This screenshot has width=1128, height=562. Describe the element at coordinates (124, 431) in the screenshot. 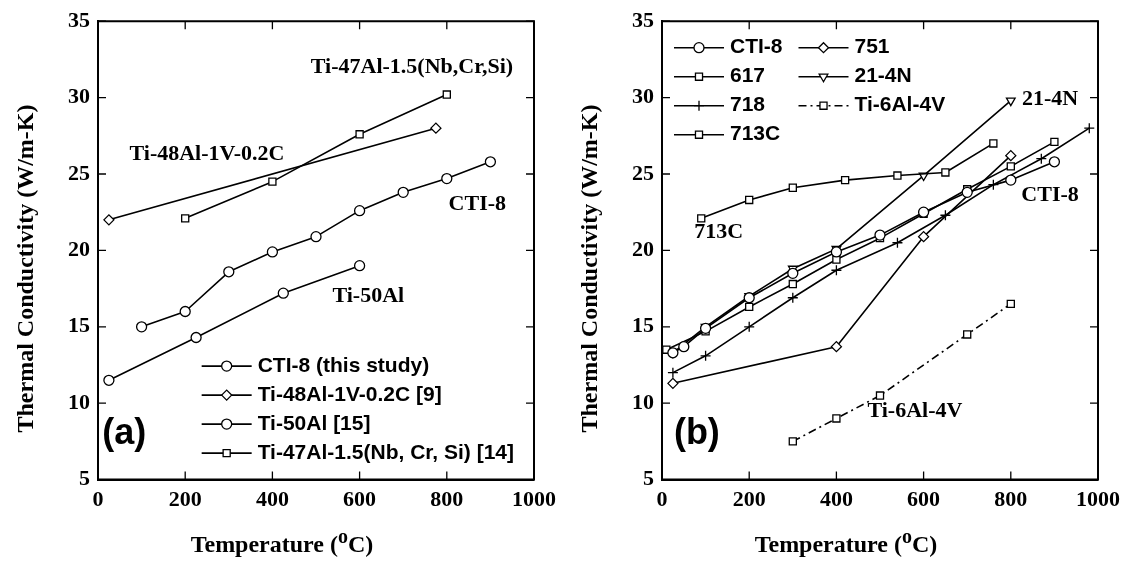

I see `annotation: (a)` at that location.